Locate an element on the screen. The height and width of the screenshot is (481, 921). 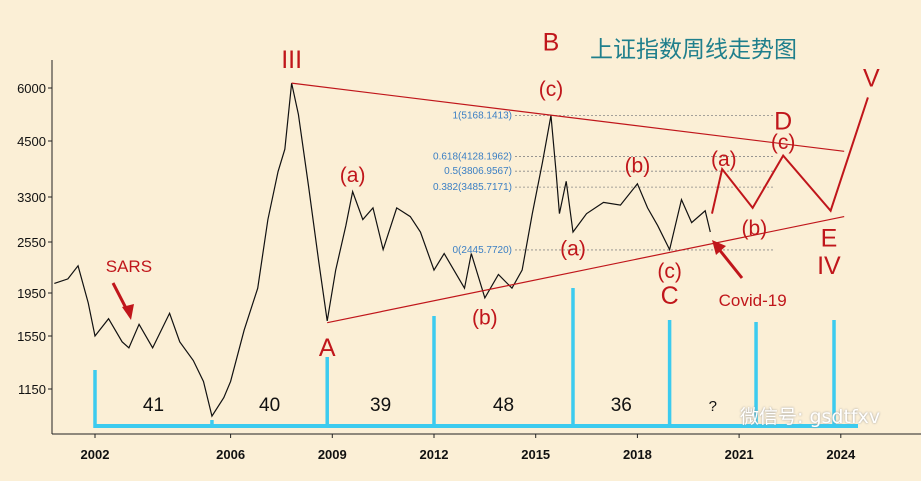
wave-label: V is located at coordinates (871, 78).